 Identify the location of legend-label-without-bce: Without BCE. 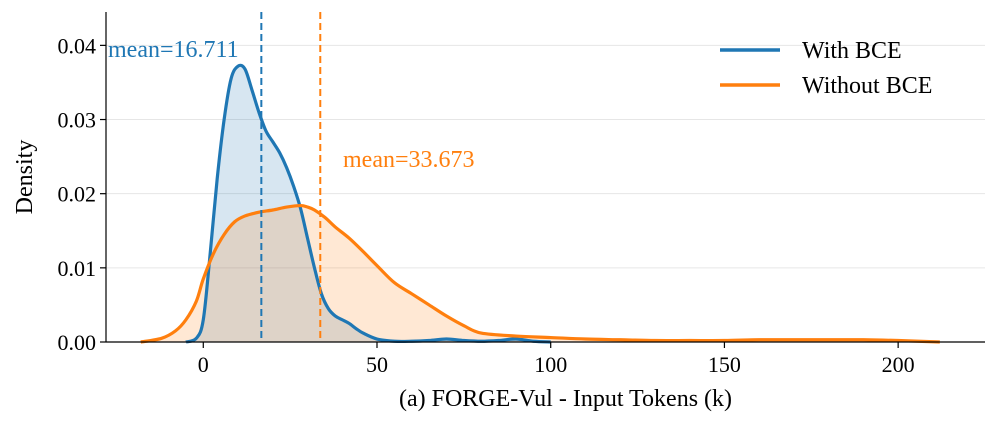
(867, 86).